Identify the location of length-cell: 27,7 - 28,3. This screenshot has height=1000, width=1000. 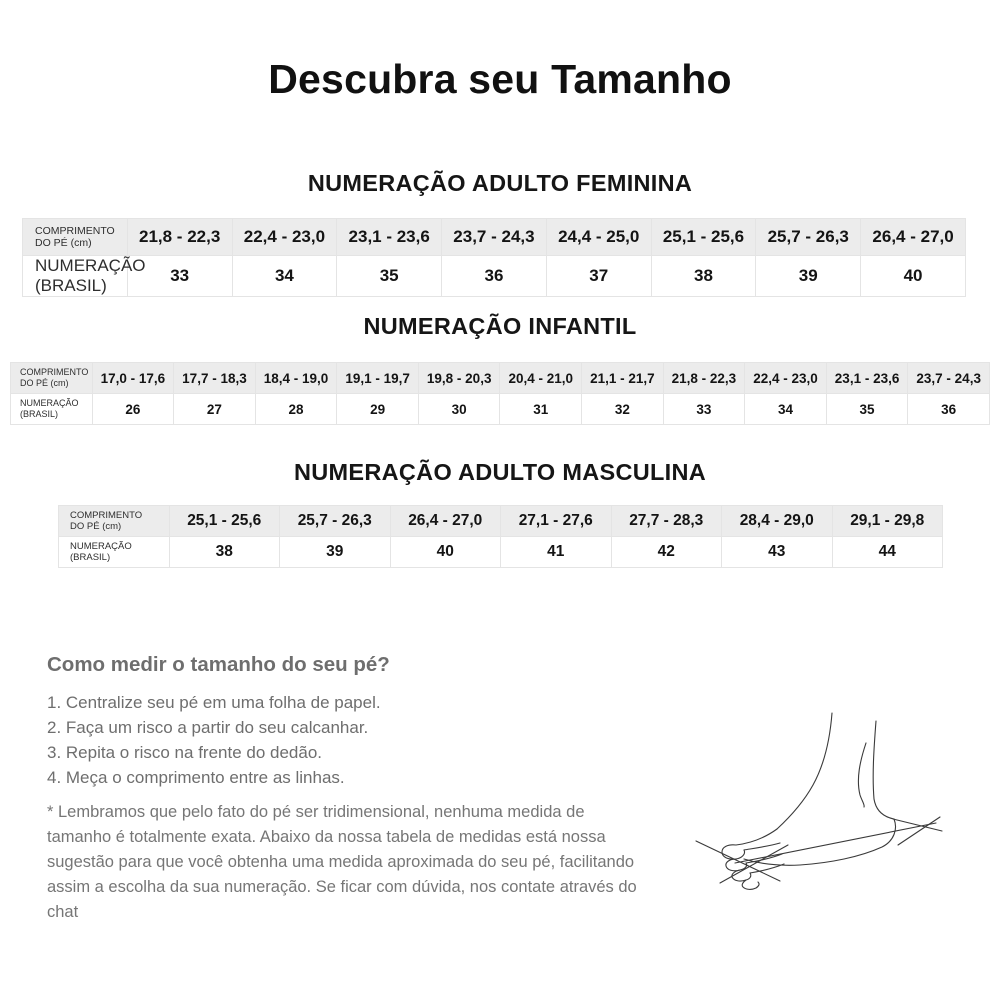
(666, 521).